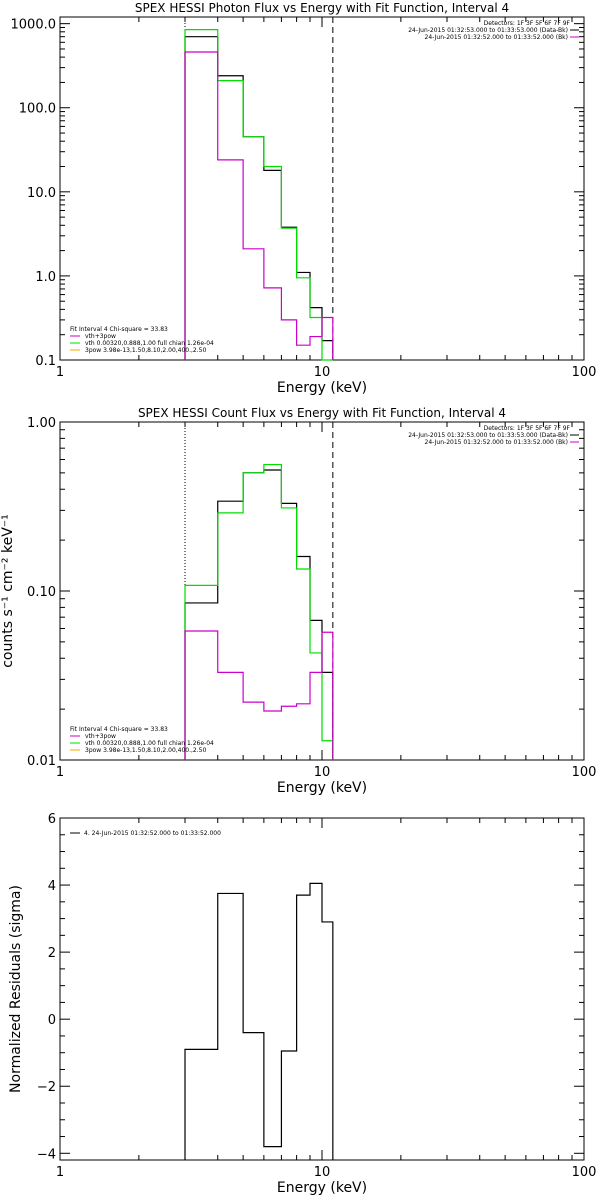 The height and width of the screenshot is (1200, 600). Describe the element at coordinates (41, 423) in the screenshot. I see `y-tick-label: 1.00` at that location.